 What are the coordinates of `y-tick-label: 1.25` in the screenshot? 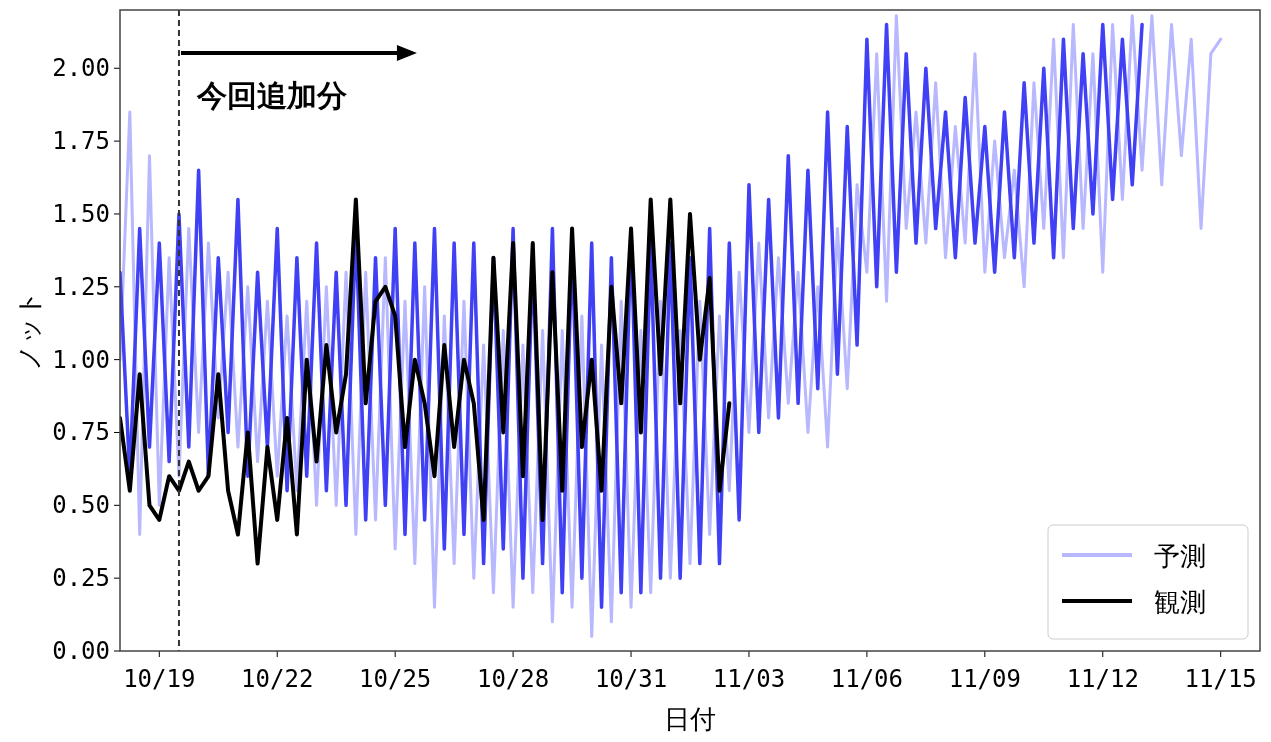 It's located at (81, 286).